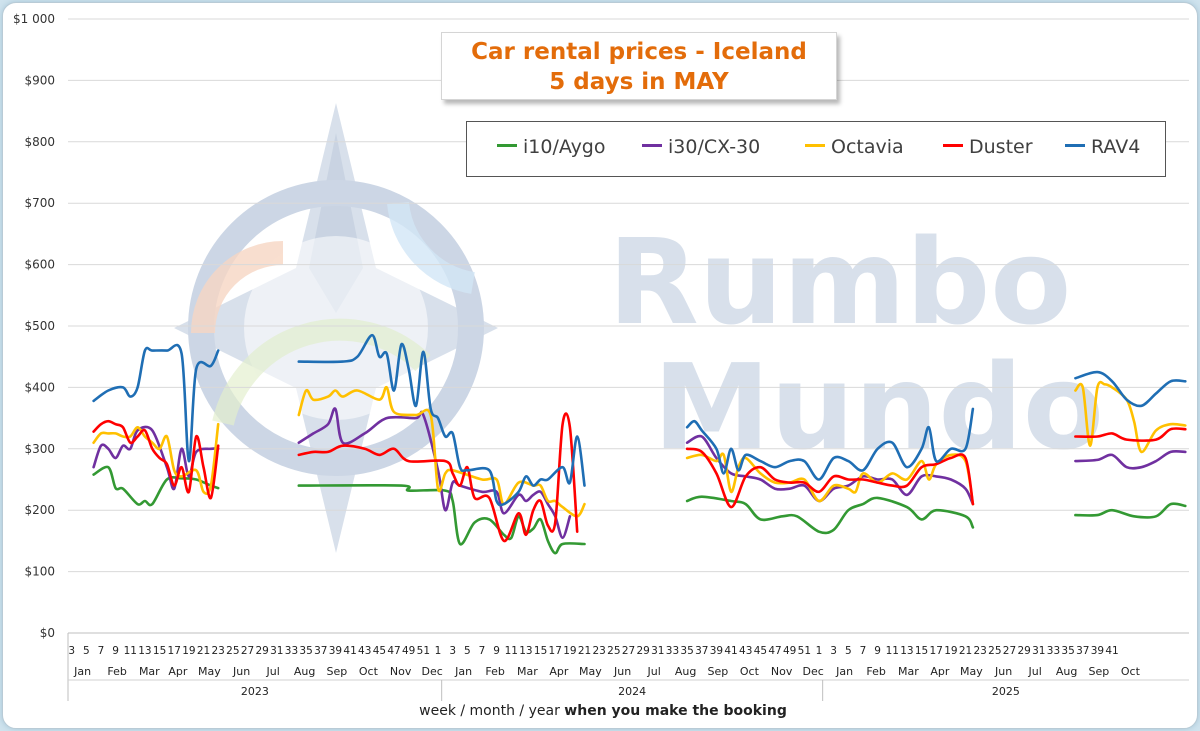 The image size is (1200, 731). What do you see at coordinates (39, 142) in the screenshot?
I see `y-tick-label: $800` at bounding box center [39, 142].